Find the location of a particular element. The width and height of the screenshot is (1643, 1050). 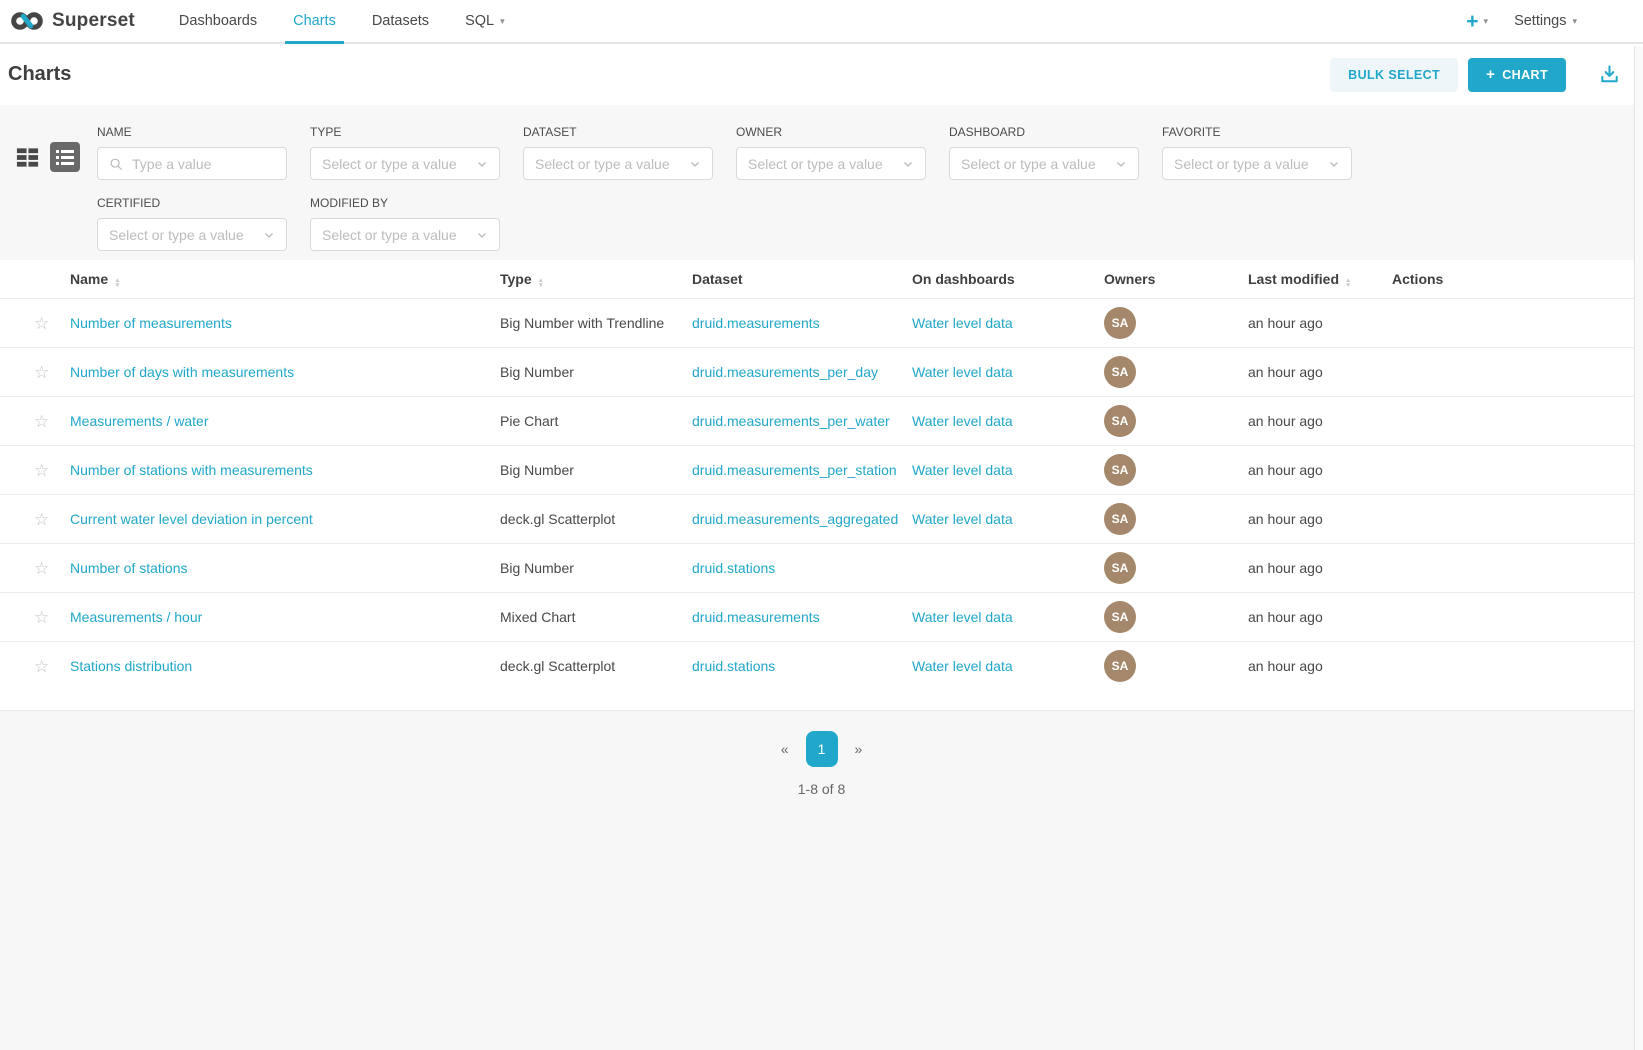

chart-name-link: Number of stations is located at coordinates (129, 568).